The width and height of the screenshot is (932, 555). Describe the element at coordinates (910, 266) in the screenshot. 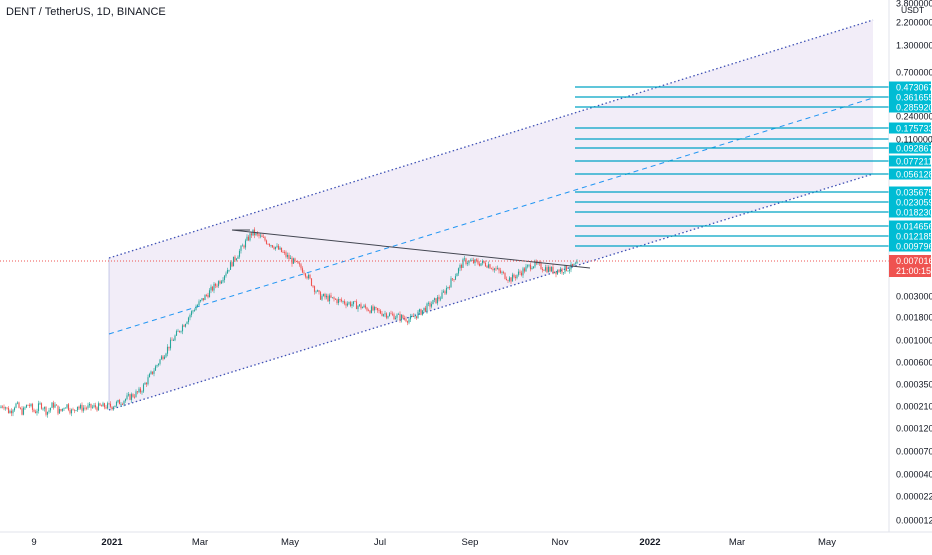

I see `current-price-badge` at that location.